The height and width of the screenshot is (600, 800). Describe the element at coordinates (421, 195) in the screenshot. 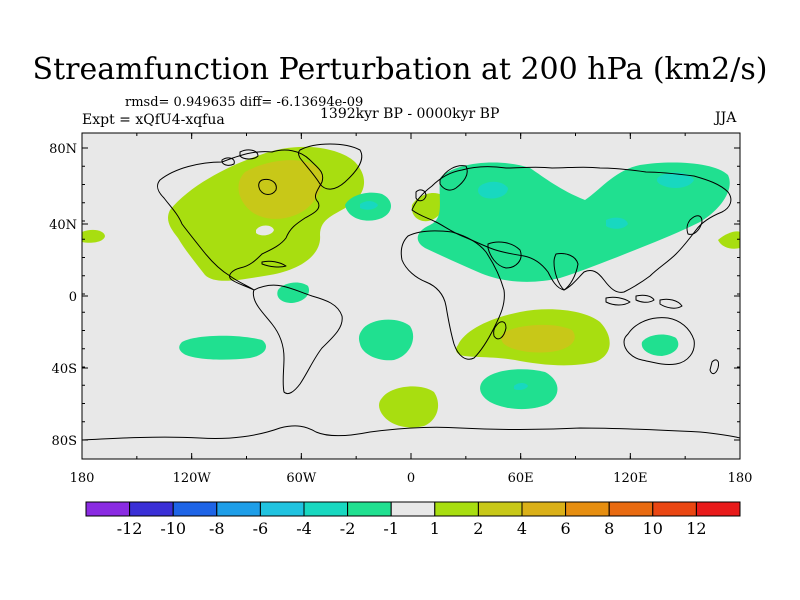

I see `coastline-british-isles` at that location.